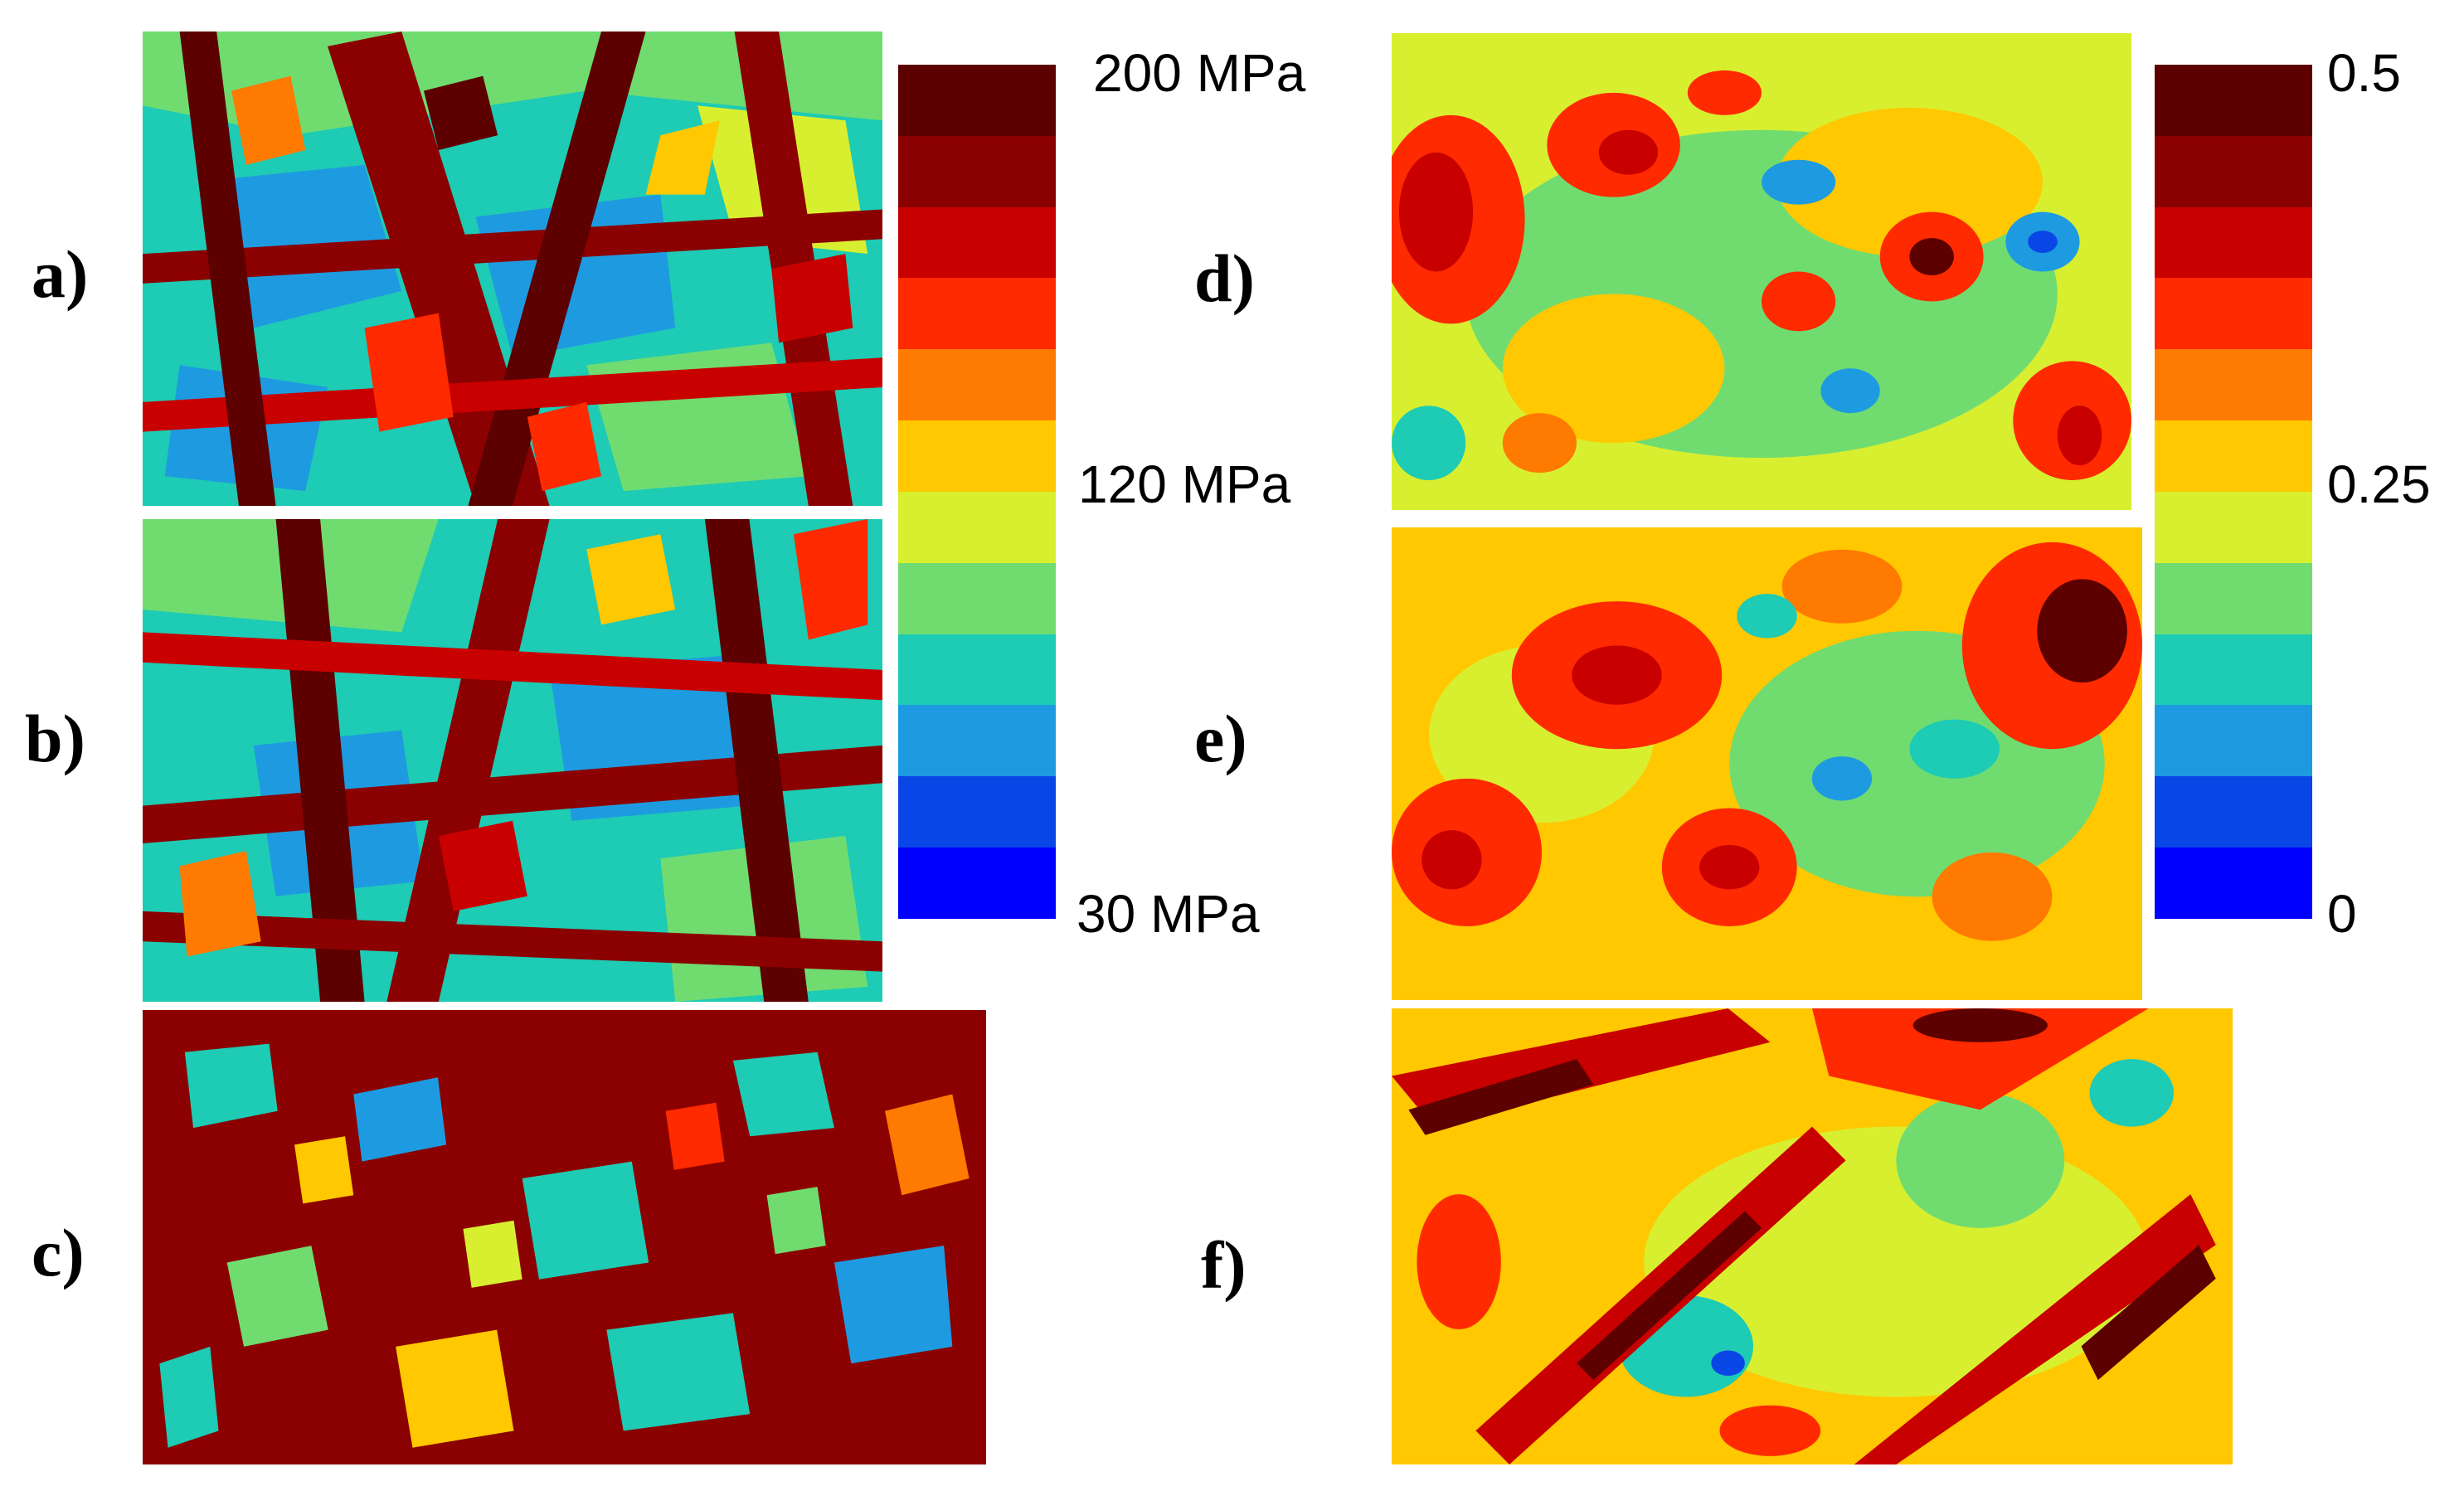  What do you see at coordinates (2342, 914) in the screenshot?
I see `fraction-colorbar-min-label: 0` at bounding box center [2342, 914].